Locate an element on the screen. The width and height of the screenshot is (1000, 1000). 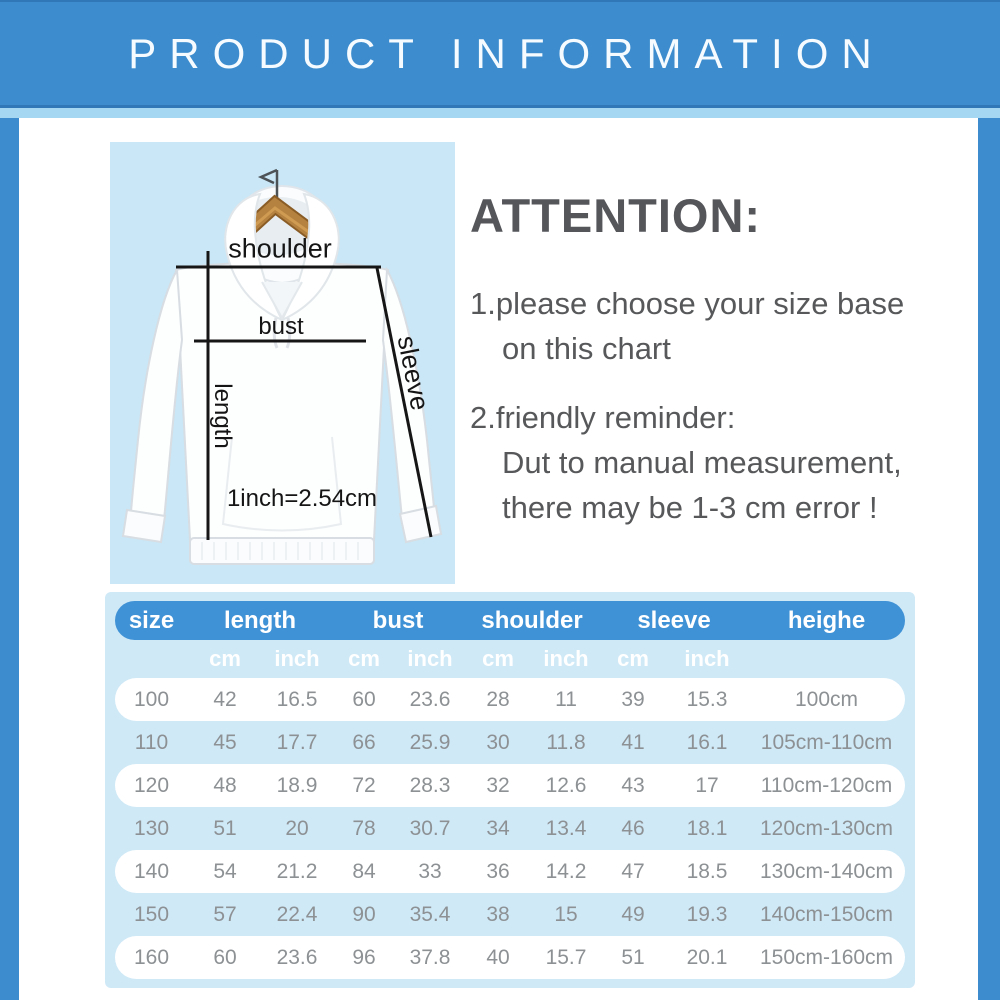
table-row: 140 54 21.2 84 33 36 14.2 47 18.5 130cm-140cm is located at coordinates (510, 871).